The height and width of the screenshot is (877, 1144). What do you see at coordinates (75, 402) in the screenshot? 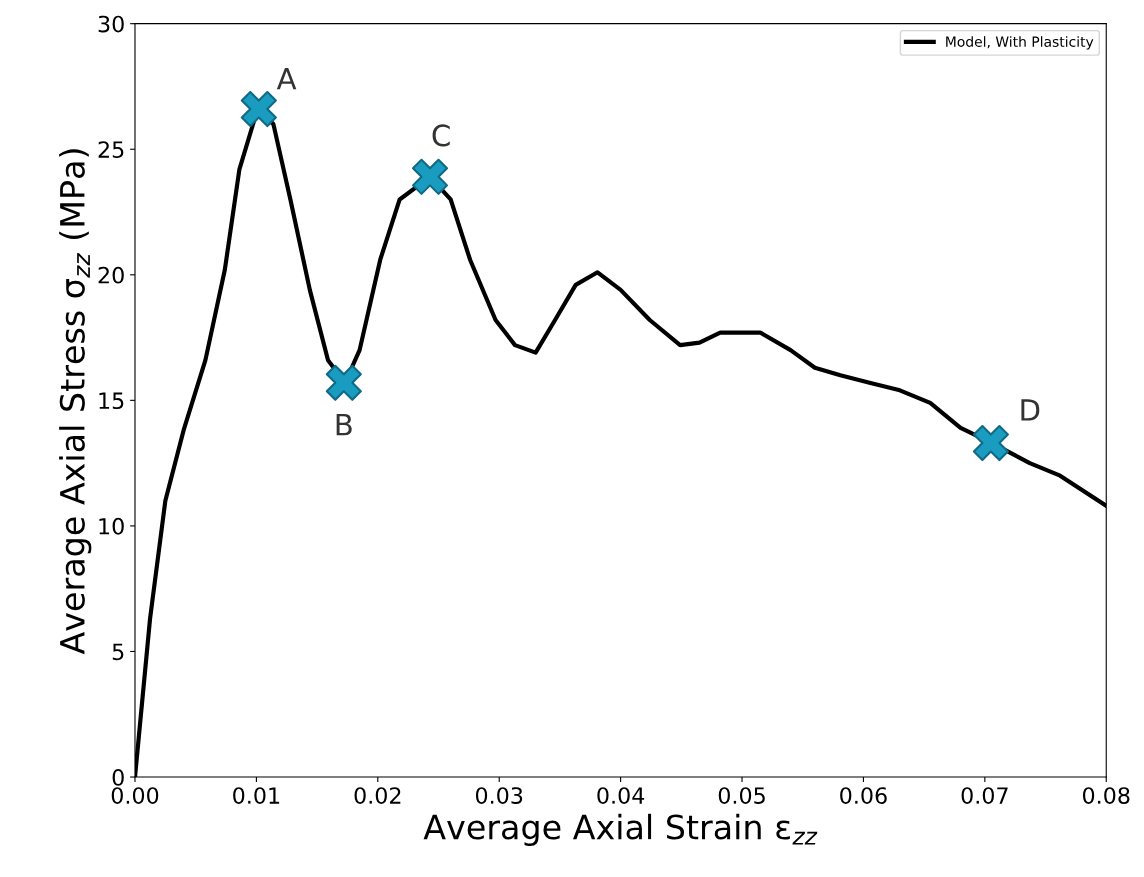
I see `y-axis-title: Average Axial Stress σ$_{zz}$ (MPa)` at bounding box center [75, 402].